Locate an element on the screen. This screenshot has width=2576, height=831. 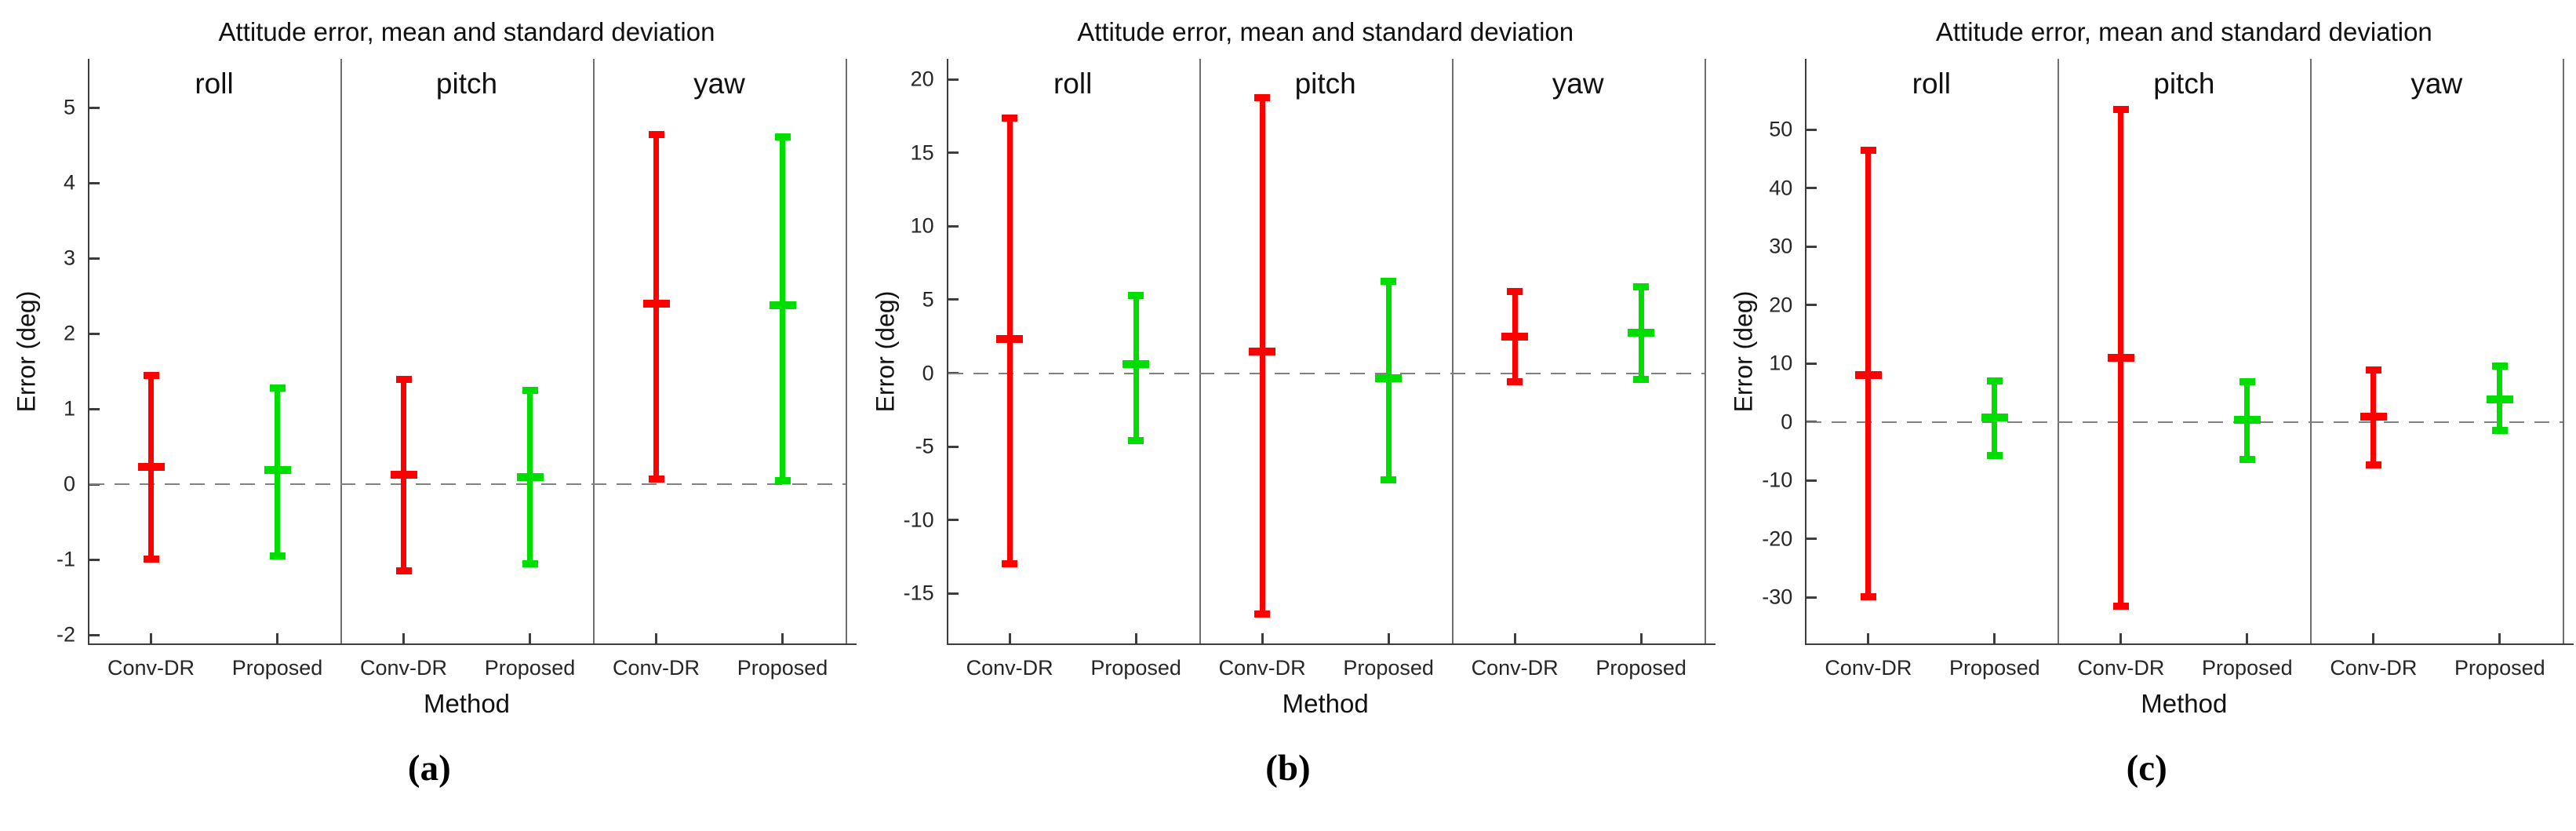
errorbar-yaw-conv-dr-cap-top is located at coordinates (1515, 291).